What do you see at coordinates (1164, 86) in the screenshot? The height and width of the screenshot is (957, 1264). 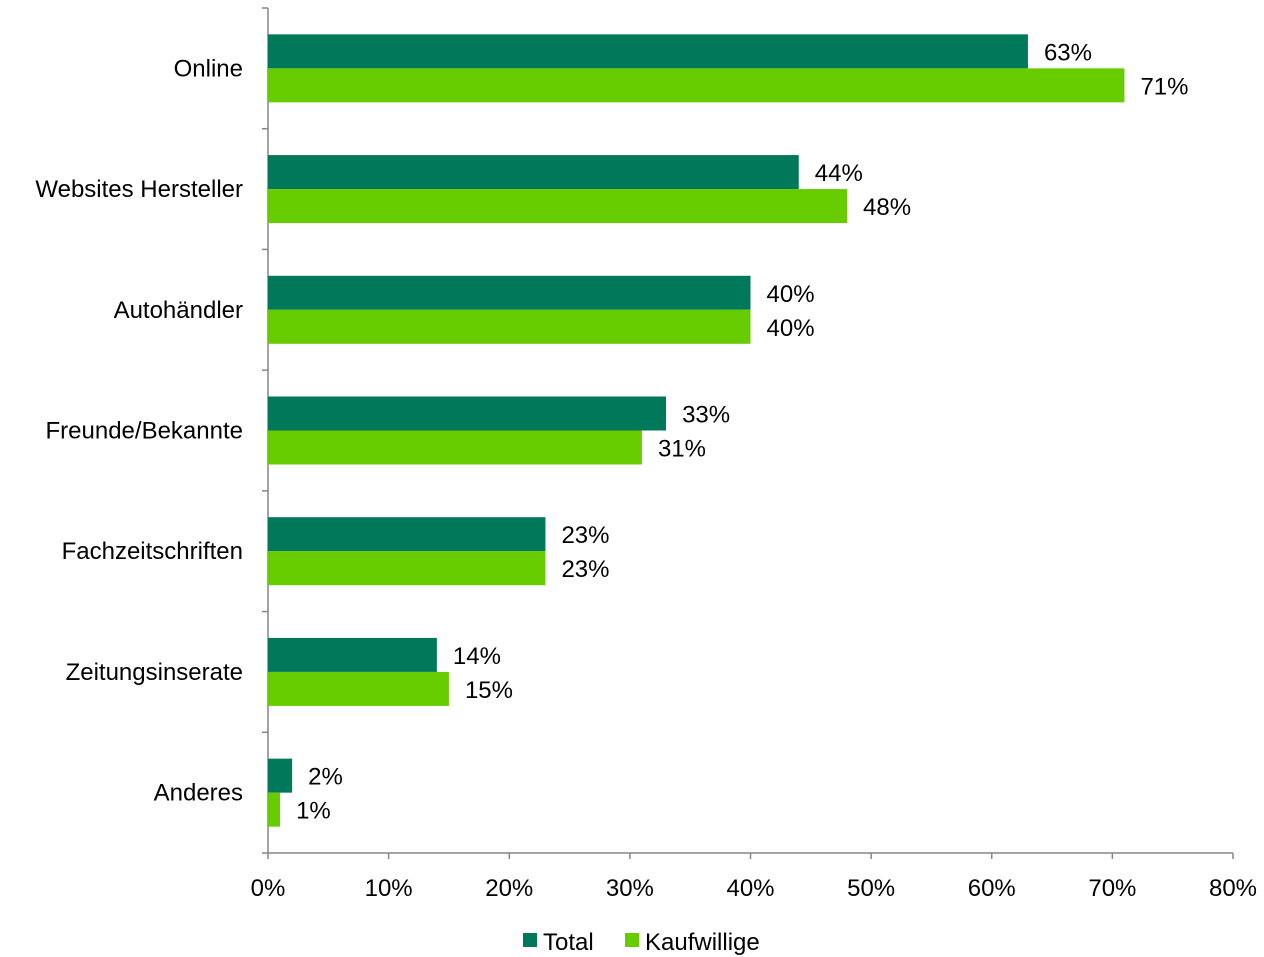 I see `data-label: 71%` at bounding box center [1164, 86].